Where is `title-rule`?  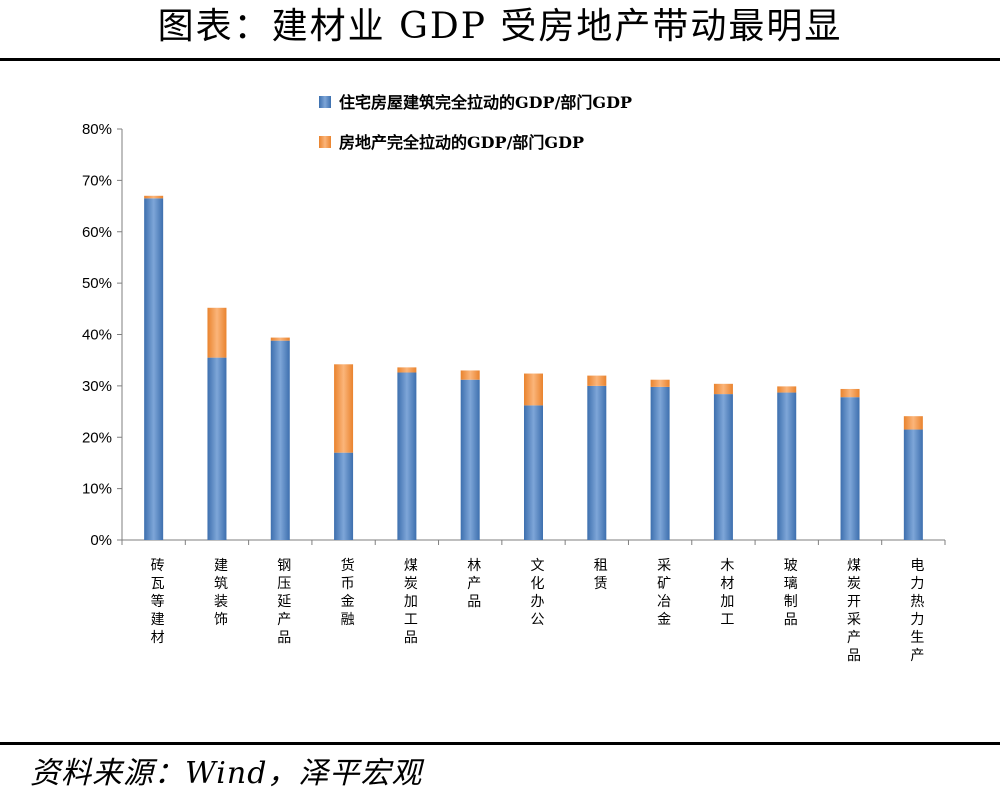 title-rule is located at coordinates (500, 59).